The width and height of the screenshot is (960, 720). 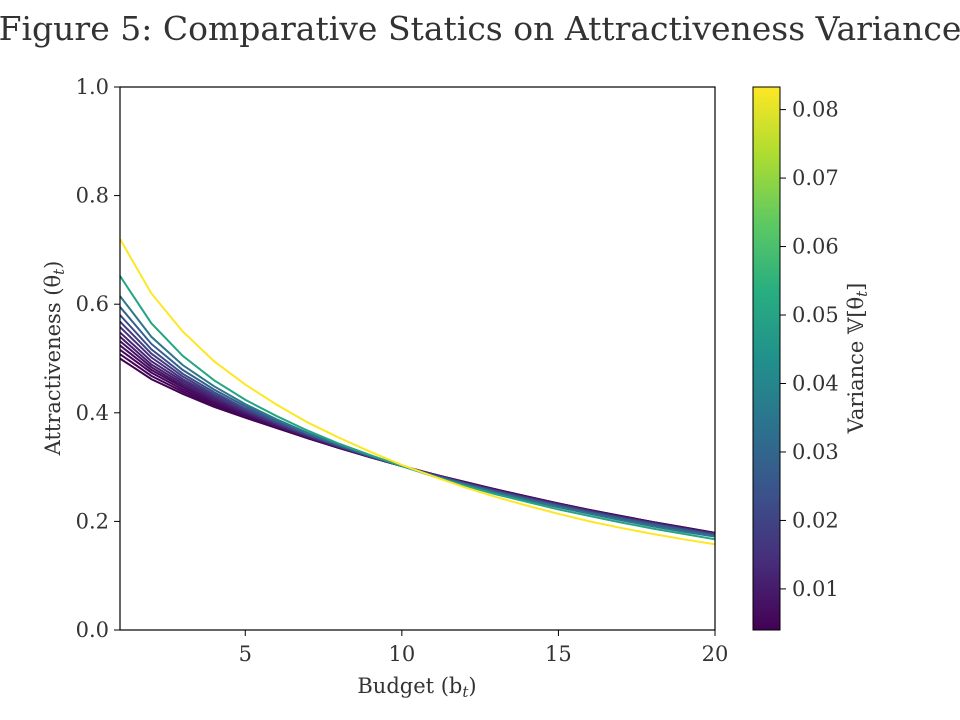 I want to click on x-axis-label: Budget (bt), so click(x=416, y=687).